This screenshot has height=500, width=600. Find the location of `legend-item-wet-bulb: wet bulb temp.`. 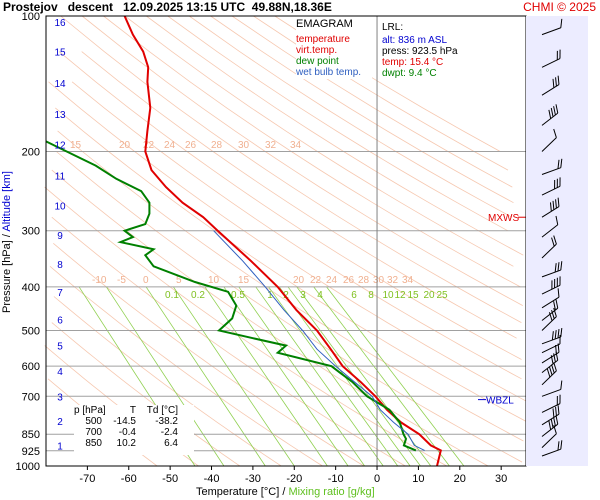

legend-item-wet-bulb: wet bulb temp. is located at coordinates (329, 72).